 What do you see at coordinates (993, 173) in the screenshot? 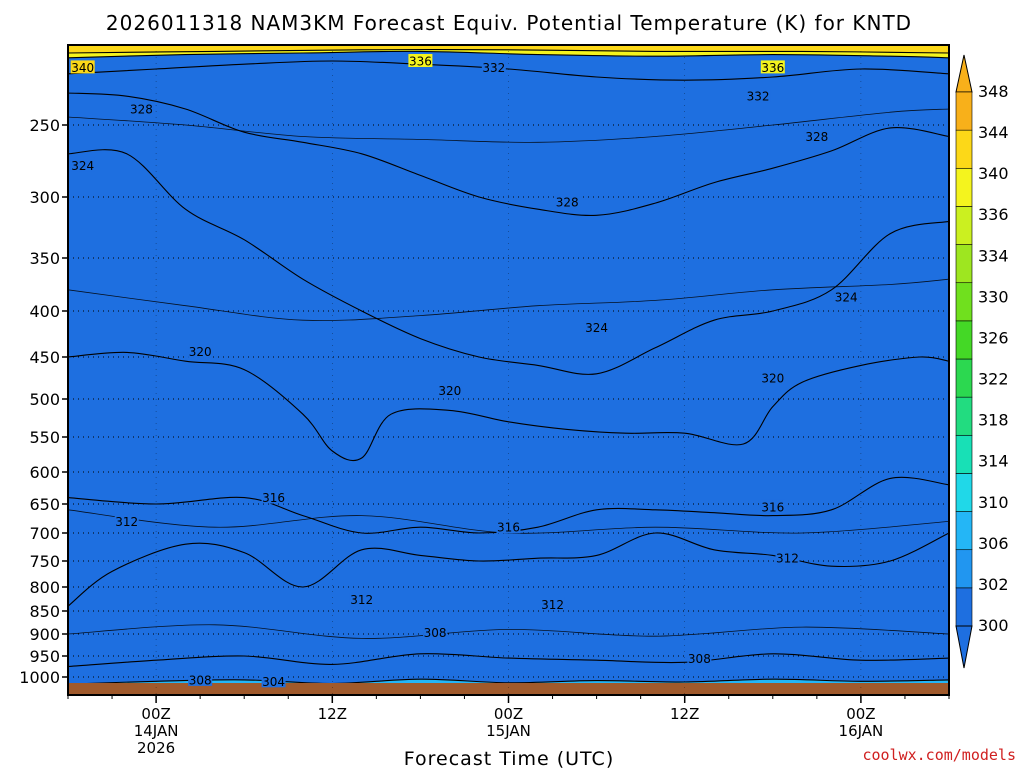
I see `colorbar-label: 340` at bounding box center [993, 173].